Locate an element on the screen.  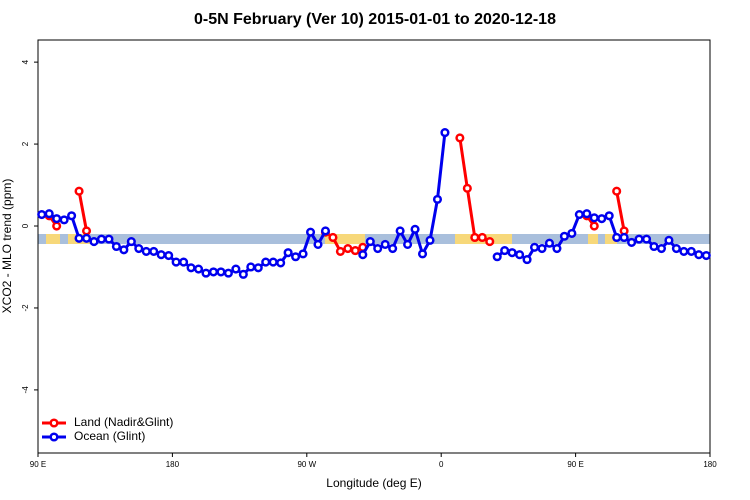
x-axis-label: Longitude (deg E) is located at coordinates (373, 483).